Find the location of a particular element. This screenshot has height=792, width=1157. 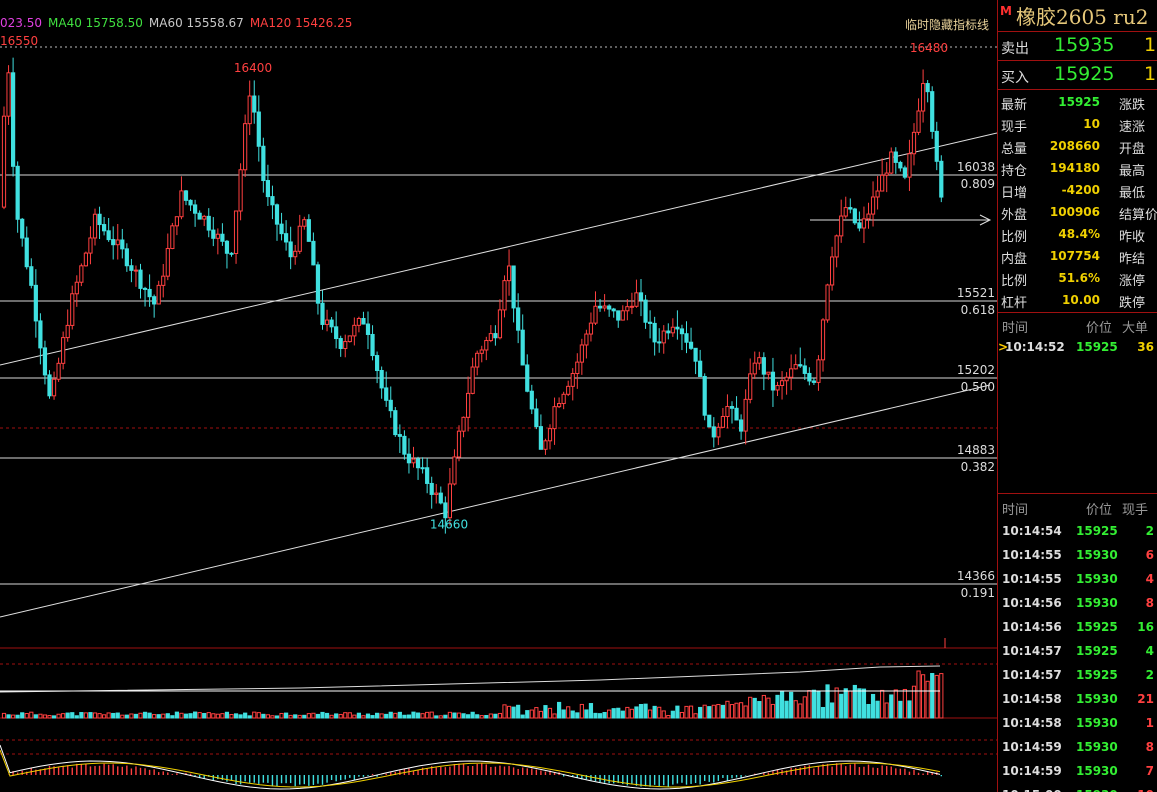

stat-label: 总量 is located at coordinates (1014, 149).